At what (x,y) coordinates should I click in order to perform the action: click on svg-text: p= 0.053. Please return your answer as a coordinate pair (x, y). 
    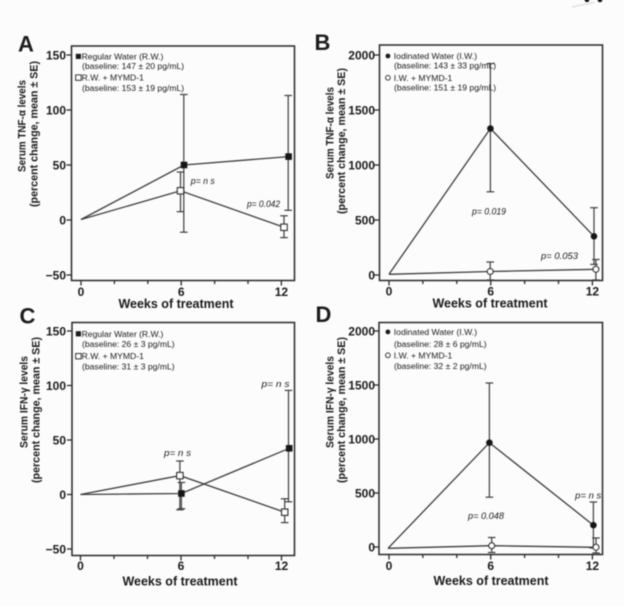
    Looking at the image, I should click on (559, 256).